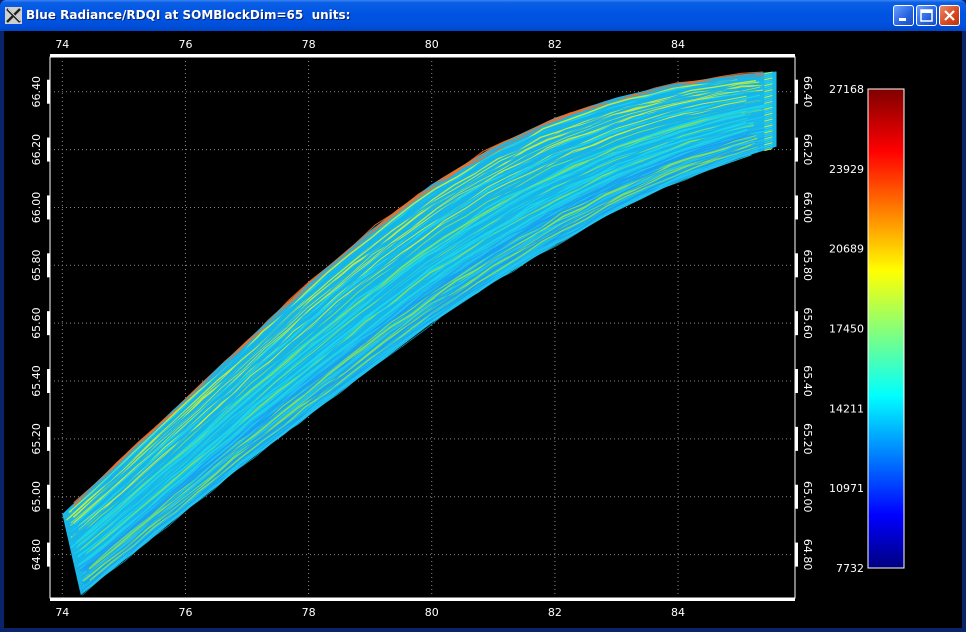 This screenshot has height=632, width=966. I want to click on x-tick-label-top: 76, so click(185, 44).